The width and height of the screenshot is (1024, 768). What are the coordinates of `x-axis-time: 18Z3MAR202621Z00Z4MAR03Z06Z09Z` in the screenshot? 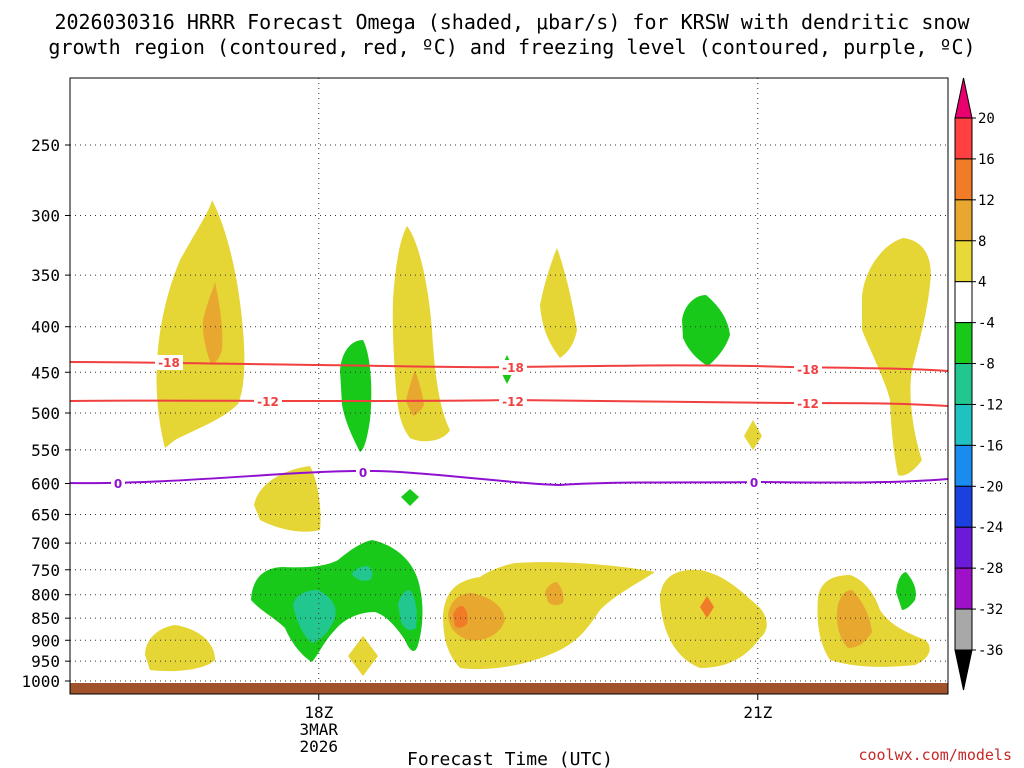 It's located at (536, 725).